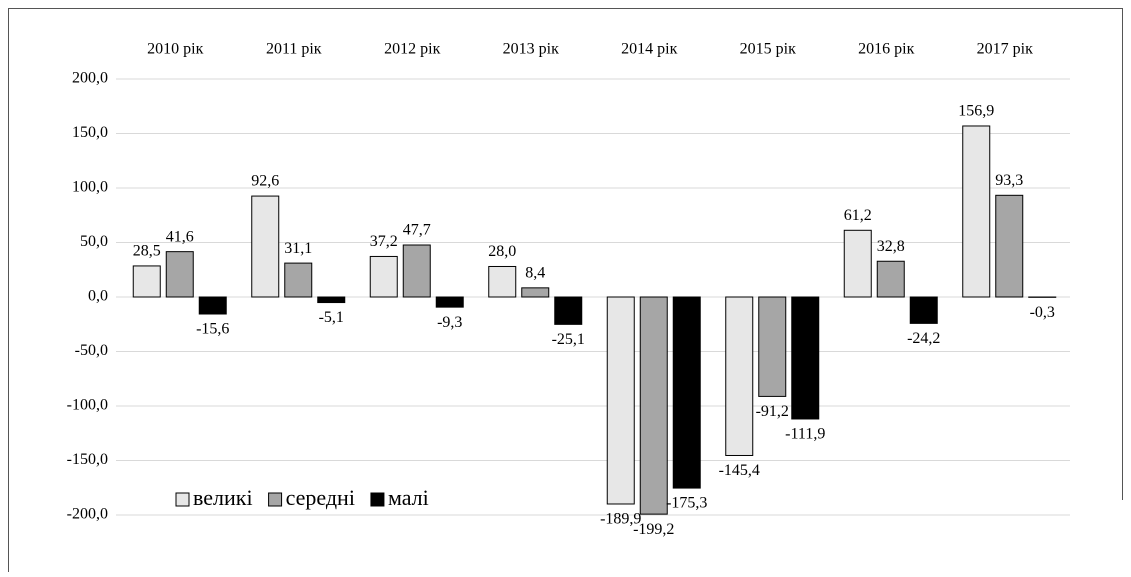 The image size is (1131, 577). What do you see at coordinates (331, 317) in the screenshot?
I see `value-label: -5,1` at bounding box center [331, 317].